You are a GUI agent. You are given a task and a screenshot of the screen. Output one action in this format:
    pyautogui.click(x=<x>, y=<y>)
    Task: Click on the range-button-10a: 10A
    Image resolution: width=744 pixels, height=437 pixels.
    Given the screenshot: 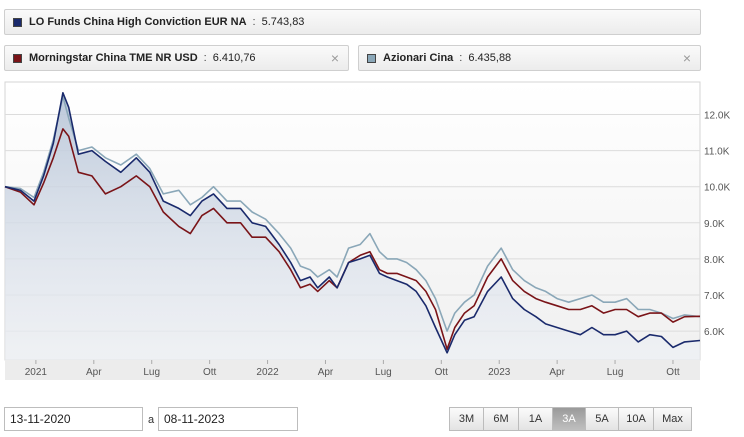 What is the action you would take?
    pyautogui.click(x=636, y=419)
    